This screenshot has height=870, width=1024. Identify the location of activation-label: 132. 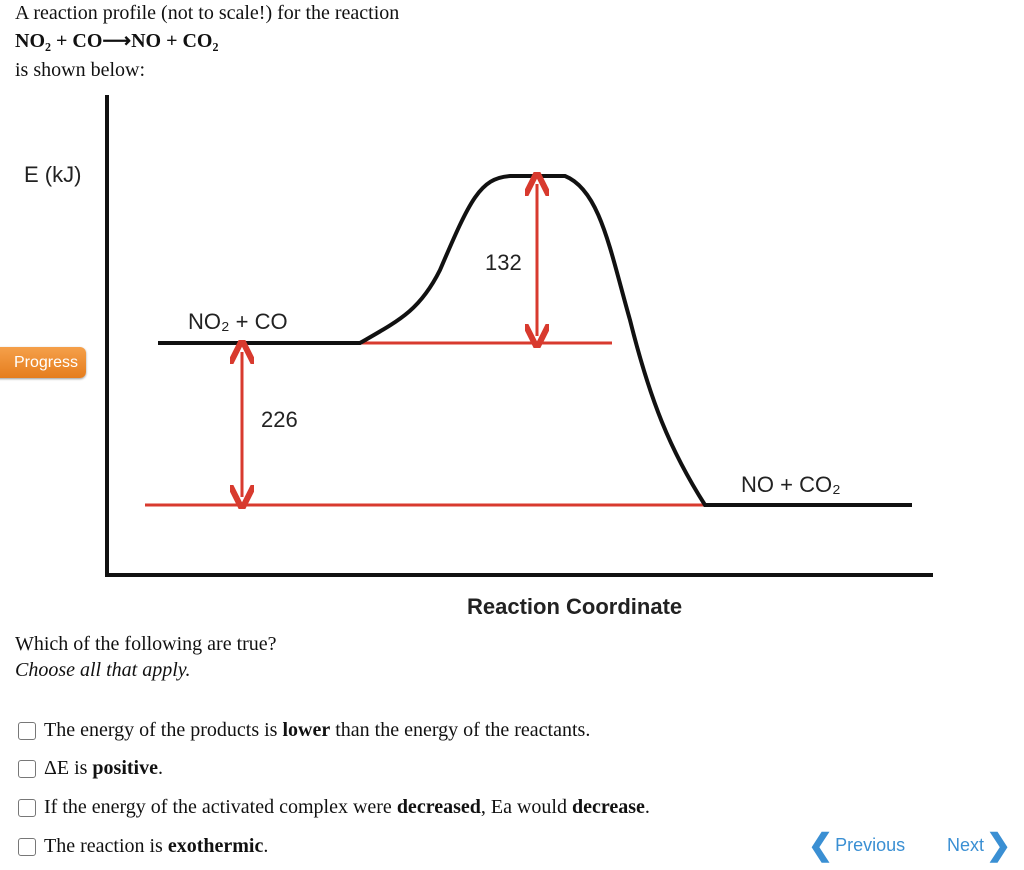
(503, 262).